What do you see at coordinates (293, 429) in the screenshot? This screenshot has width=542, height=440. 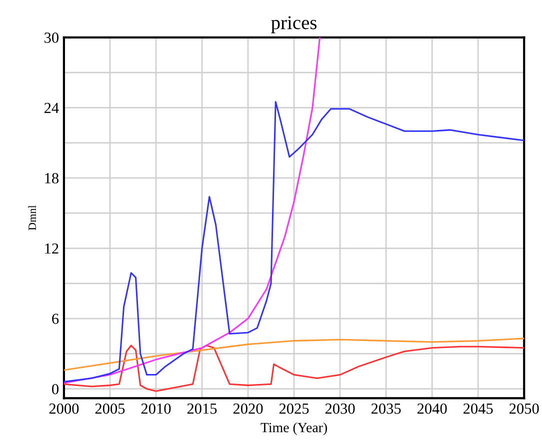 I see `x-axis-title: Time (Year)` at bounding box center [293, 429].